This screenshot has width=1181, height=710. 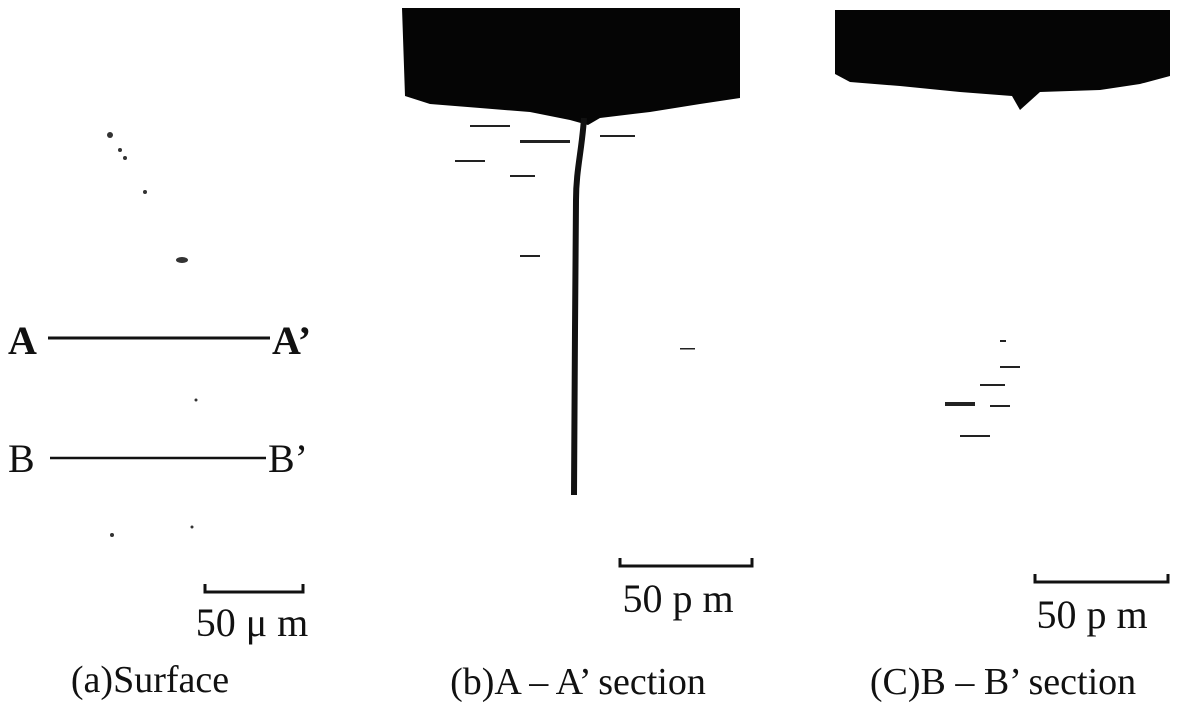 I want to click on scale-label: 50 μ m, so click(x=252, y=622).